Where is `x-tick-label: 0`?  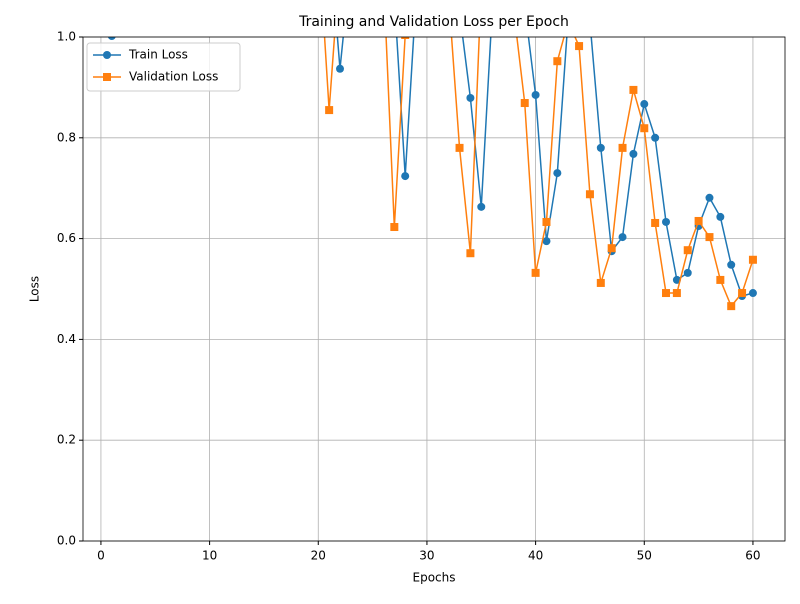 x-tick-label: 0 is located at coordinates (101, 556).